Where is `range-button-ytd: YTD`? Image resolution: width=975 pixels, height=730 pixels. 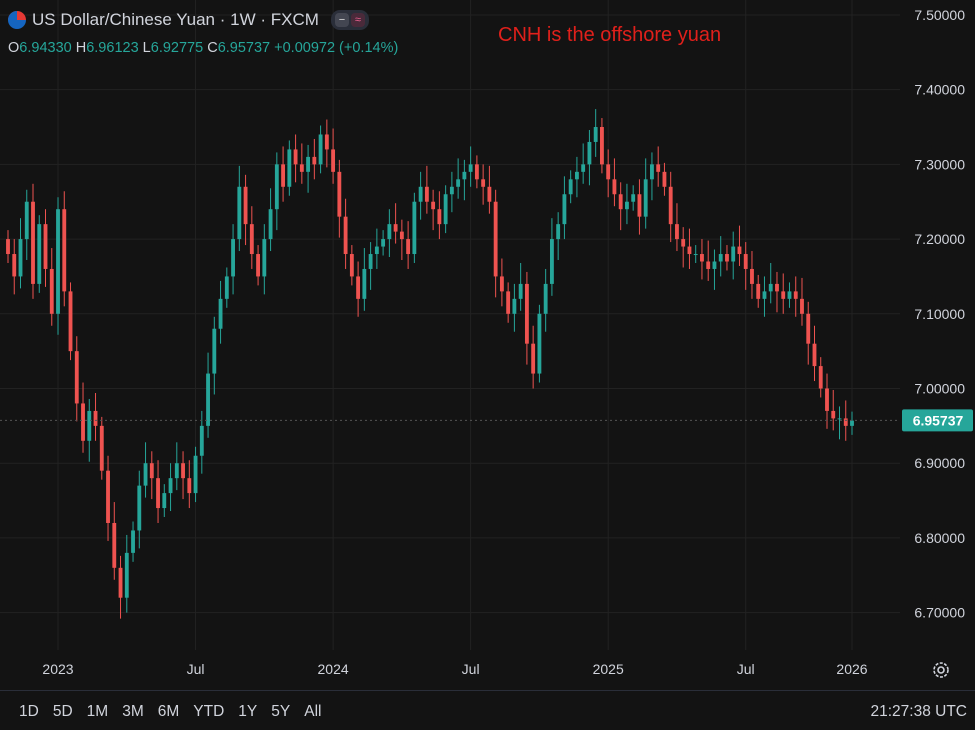 range-button-ytd: YTD is located at coordinates (209, 711).